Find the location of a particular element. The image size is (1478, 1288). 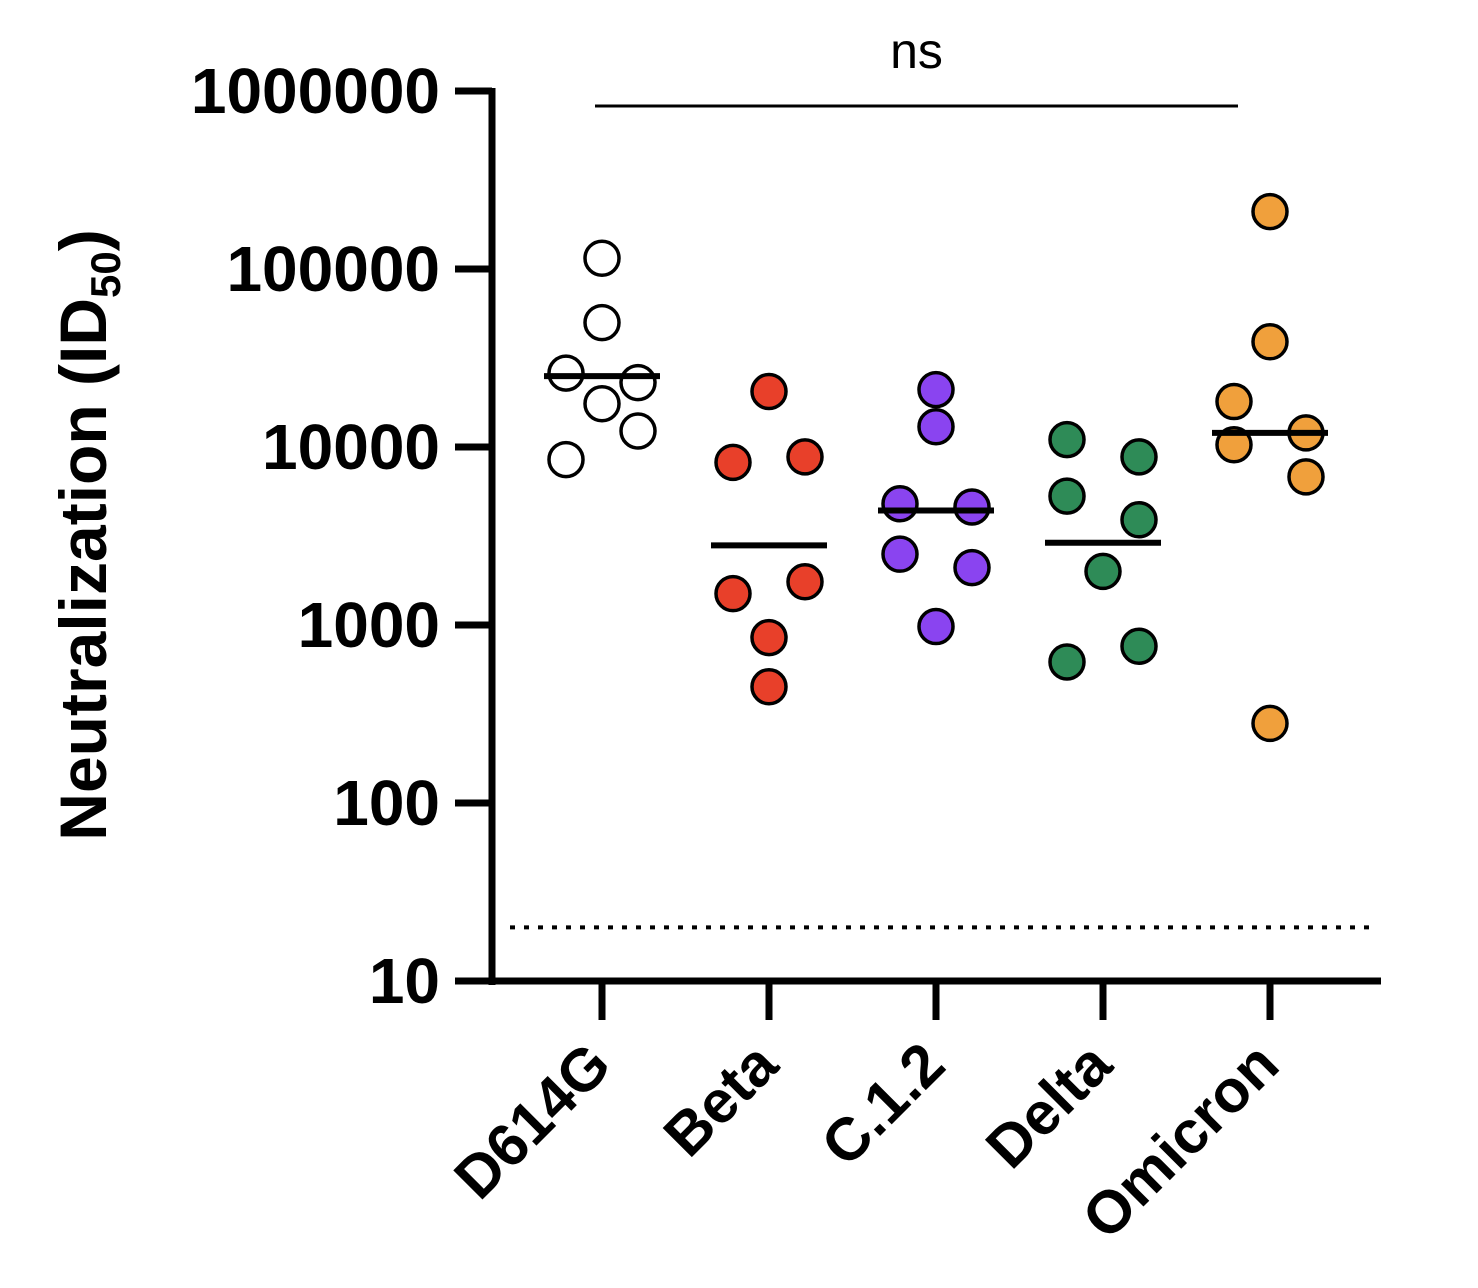

y-axis-label-subscript: 50 is located at coordinates (105, 274).